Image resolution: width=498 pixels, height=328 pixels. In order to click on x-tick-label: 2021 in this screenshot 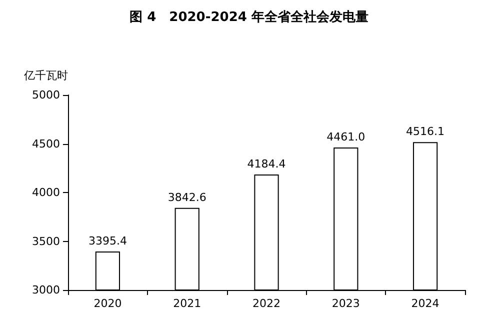, I will do `click(187, 303)`.